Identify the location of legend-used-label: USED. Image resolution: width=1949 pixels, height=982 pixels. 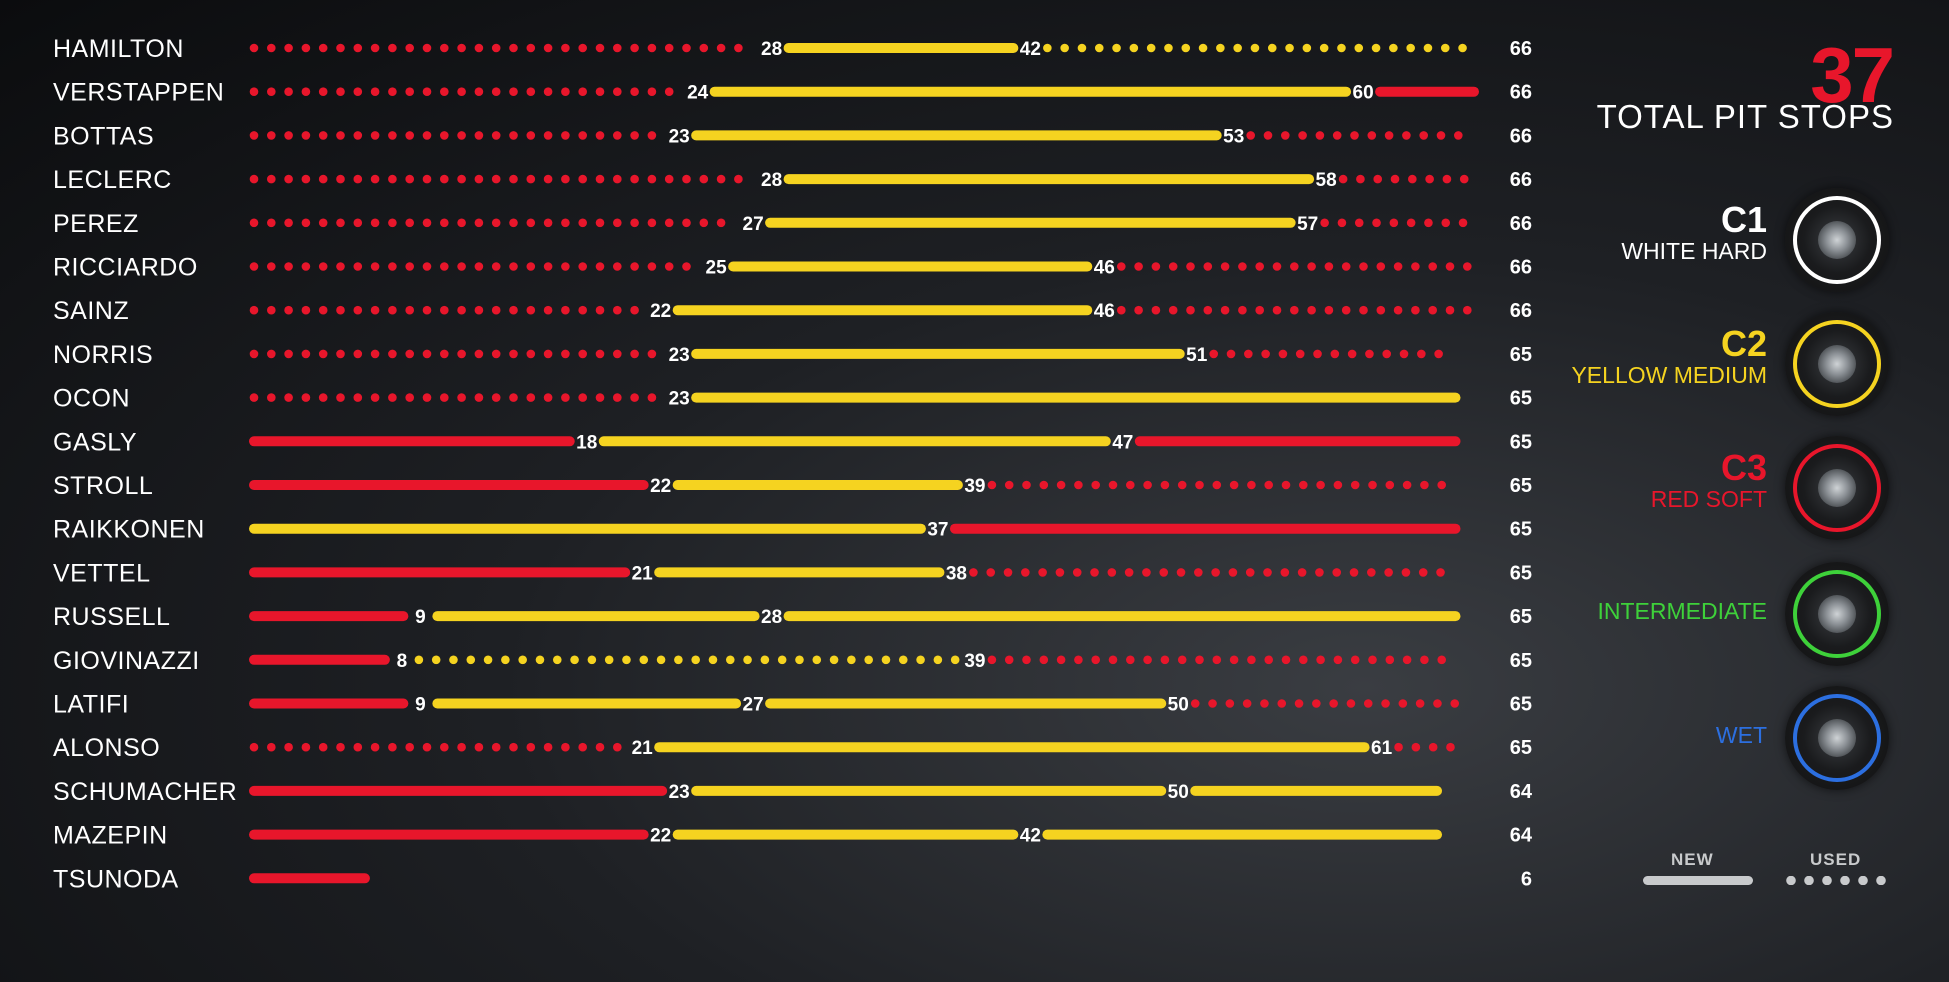
(1836, 859).